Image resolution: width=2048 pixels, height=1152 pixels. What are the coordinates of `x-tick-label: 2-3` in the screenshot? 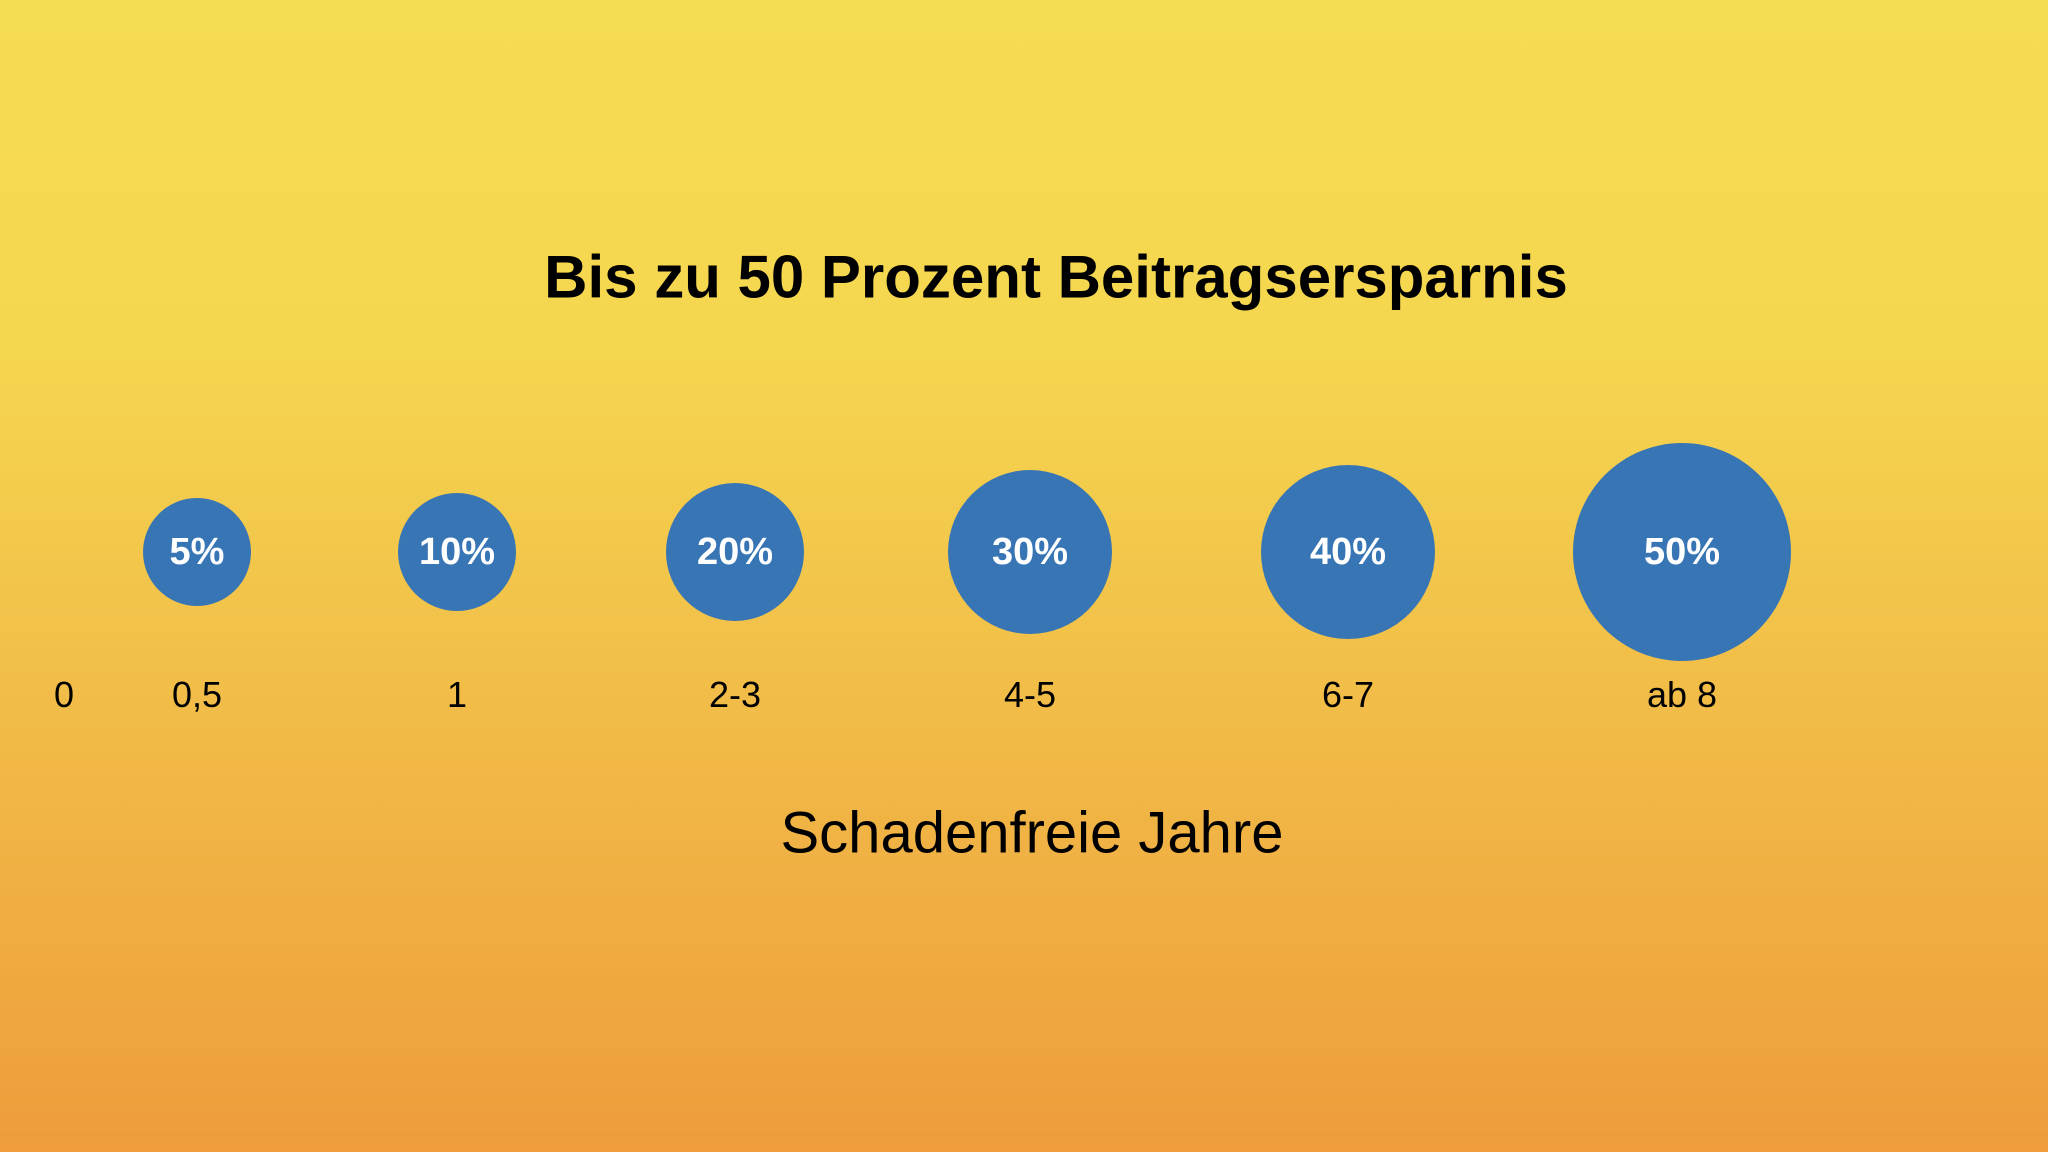 It's located at (735, 694).